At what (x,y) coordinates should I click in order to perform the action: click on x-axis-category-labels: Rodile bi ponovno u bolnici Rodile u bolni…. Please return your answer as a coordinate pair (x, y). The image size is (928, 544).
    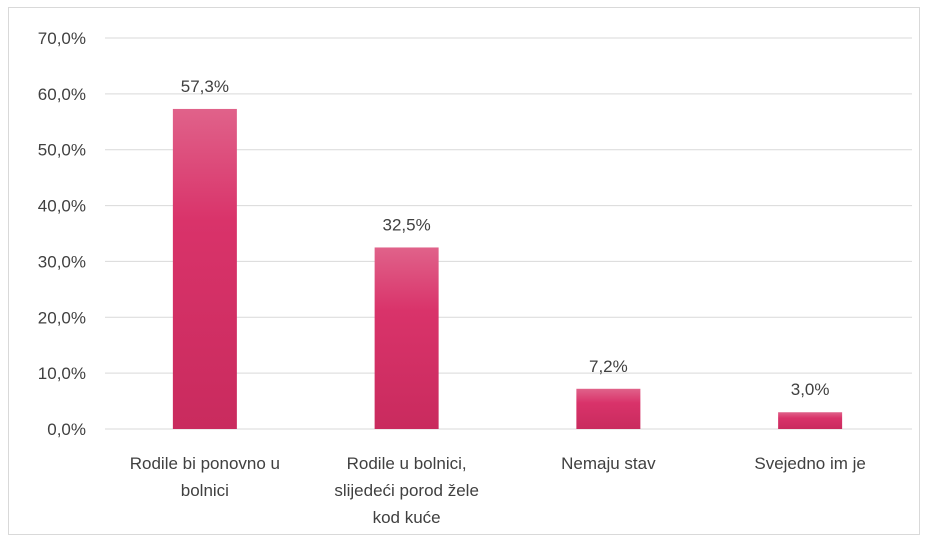
    Looking at the image, I should click on (498, 490).